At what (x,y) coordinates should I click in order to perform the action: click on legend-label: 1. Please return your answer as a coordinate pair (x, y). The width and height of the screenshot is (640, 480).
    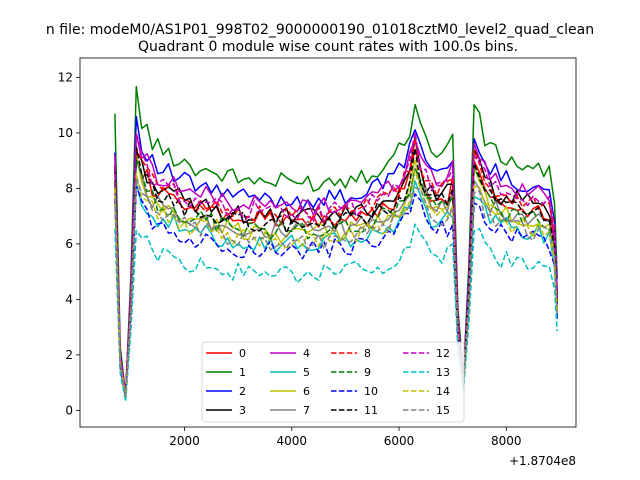
    Looking at the image, I should click on (242, 372).